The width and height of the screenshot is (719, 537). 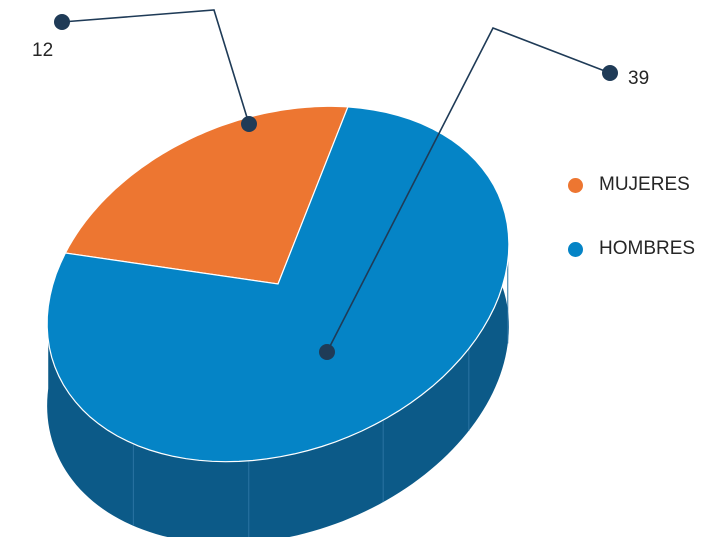 I want to click on legend-item-hombres: HOMBRES, so click(x=631, y=249).